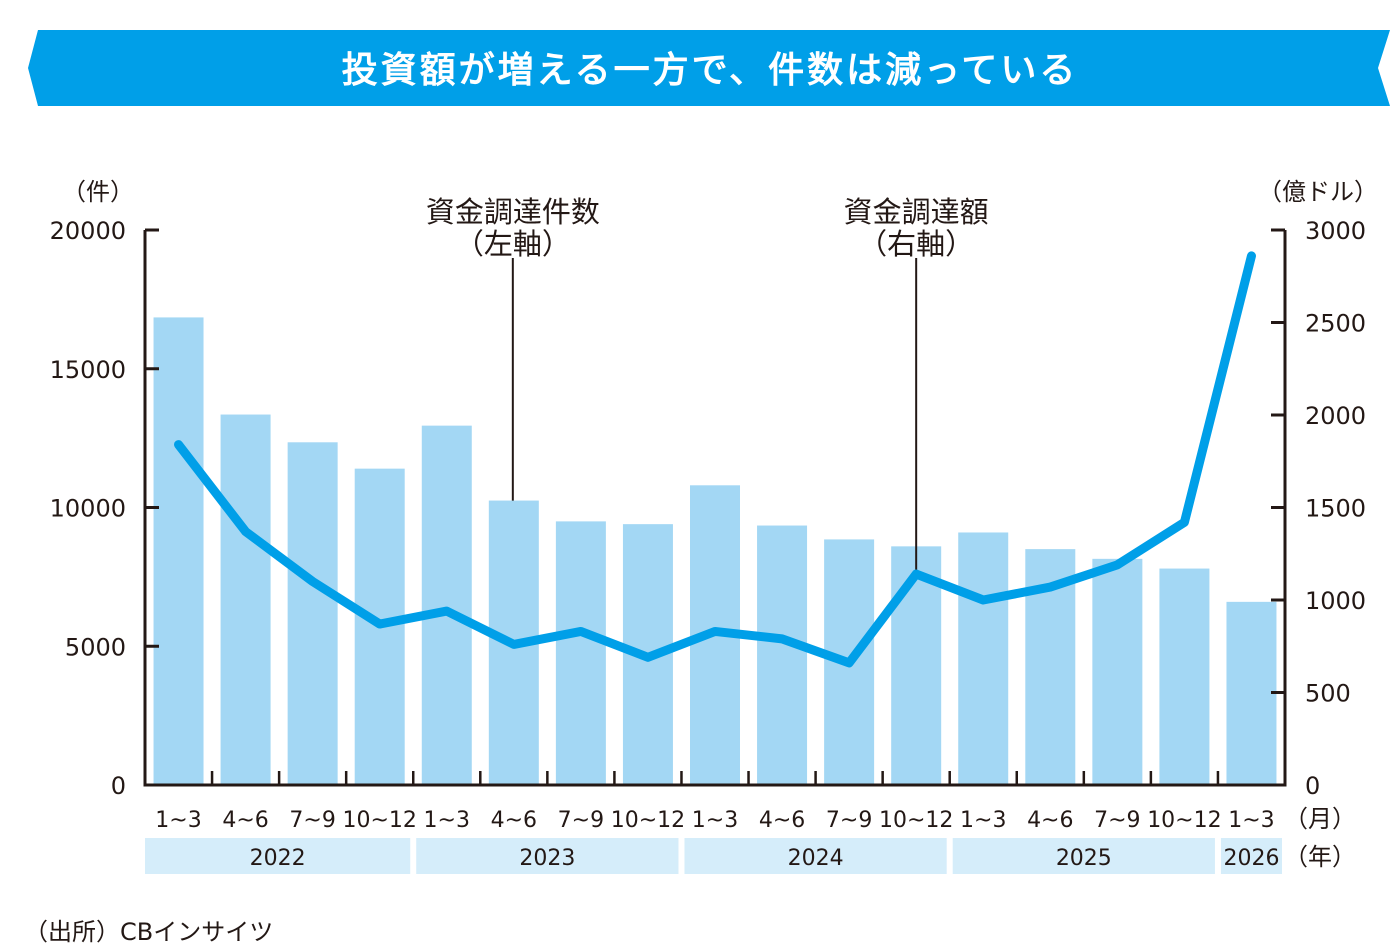  Describe the element at coordinates (513, 212) in the screenshot. I see `annotation-label-0: 資金調達件数` at that location.